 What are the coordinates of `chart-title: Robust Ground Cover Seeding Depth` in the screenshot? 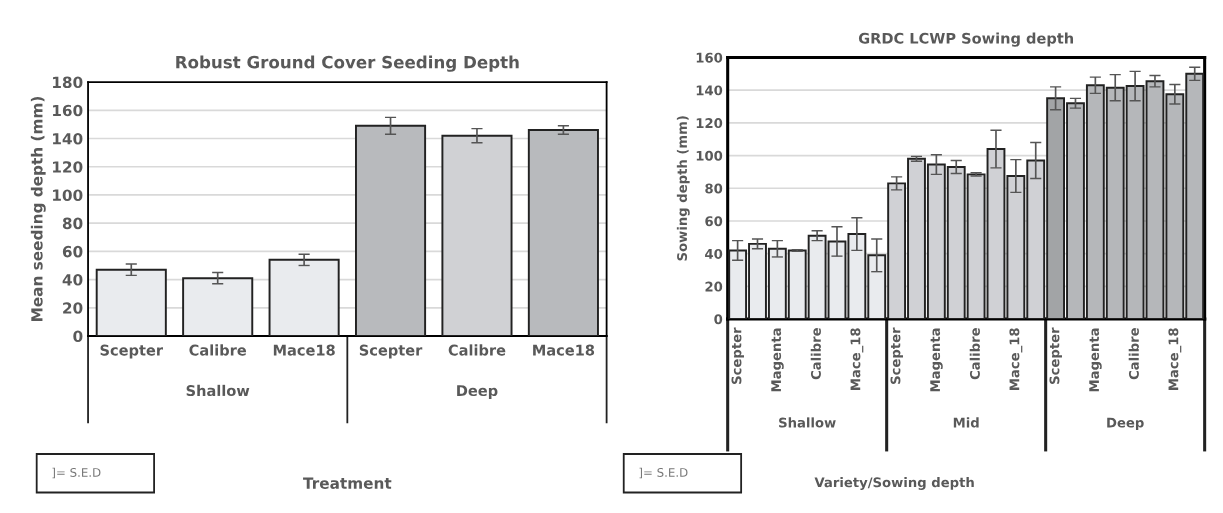 It's located at (347, 63).